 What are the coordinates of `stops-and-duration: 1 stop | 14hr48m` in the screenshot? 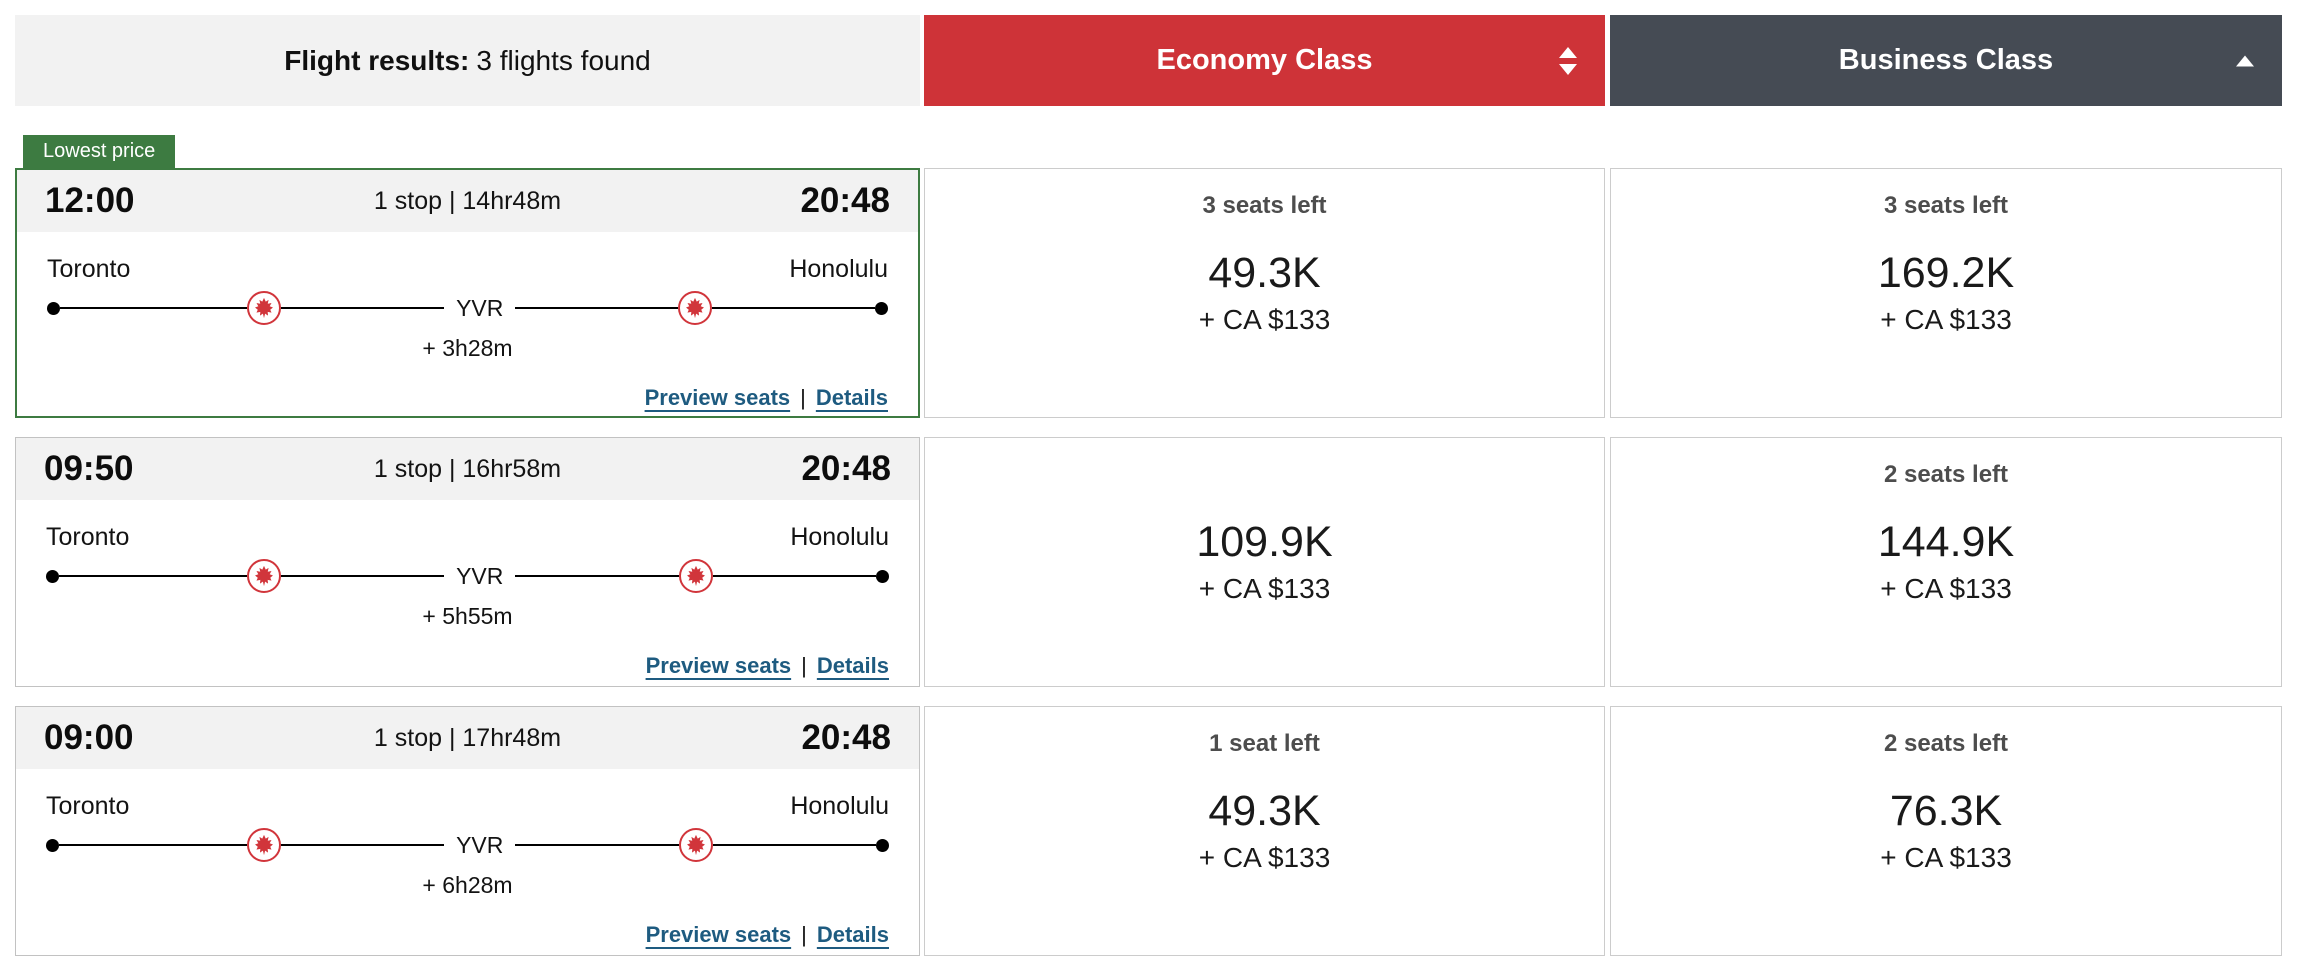 It's located at (467, 200).